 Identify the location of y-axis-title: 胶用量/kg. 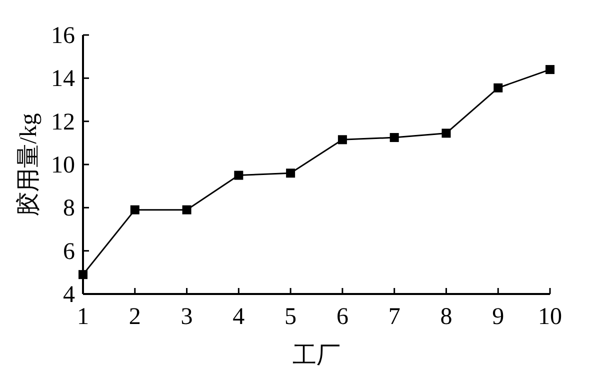
(28, 164).